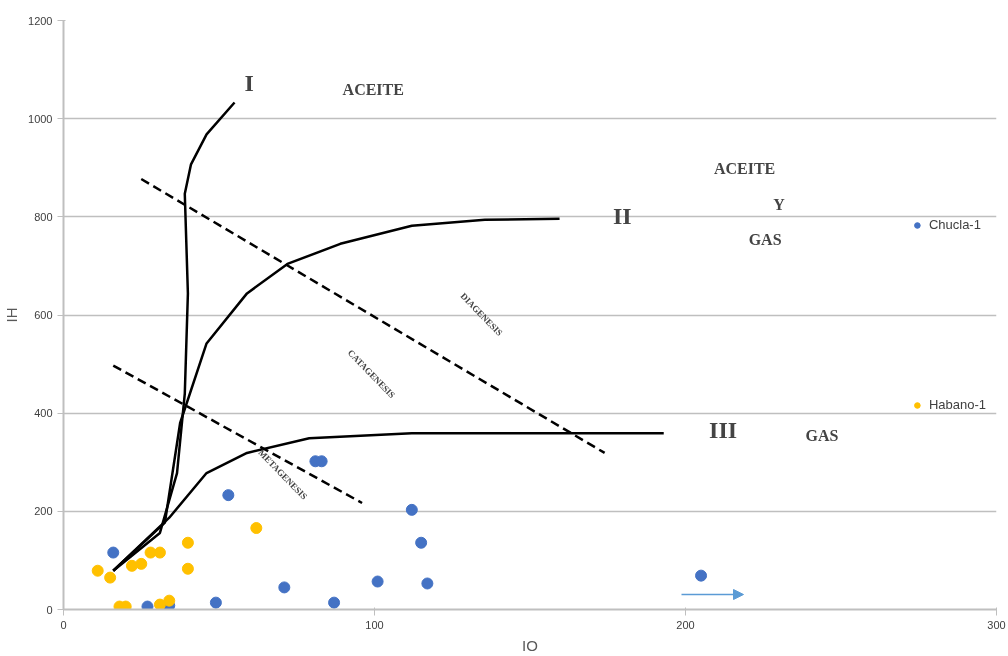 The width and height of the screenshot is (1008, 656). I want to click on legend-label: Chucla-1, so click(954, 224).